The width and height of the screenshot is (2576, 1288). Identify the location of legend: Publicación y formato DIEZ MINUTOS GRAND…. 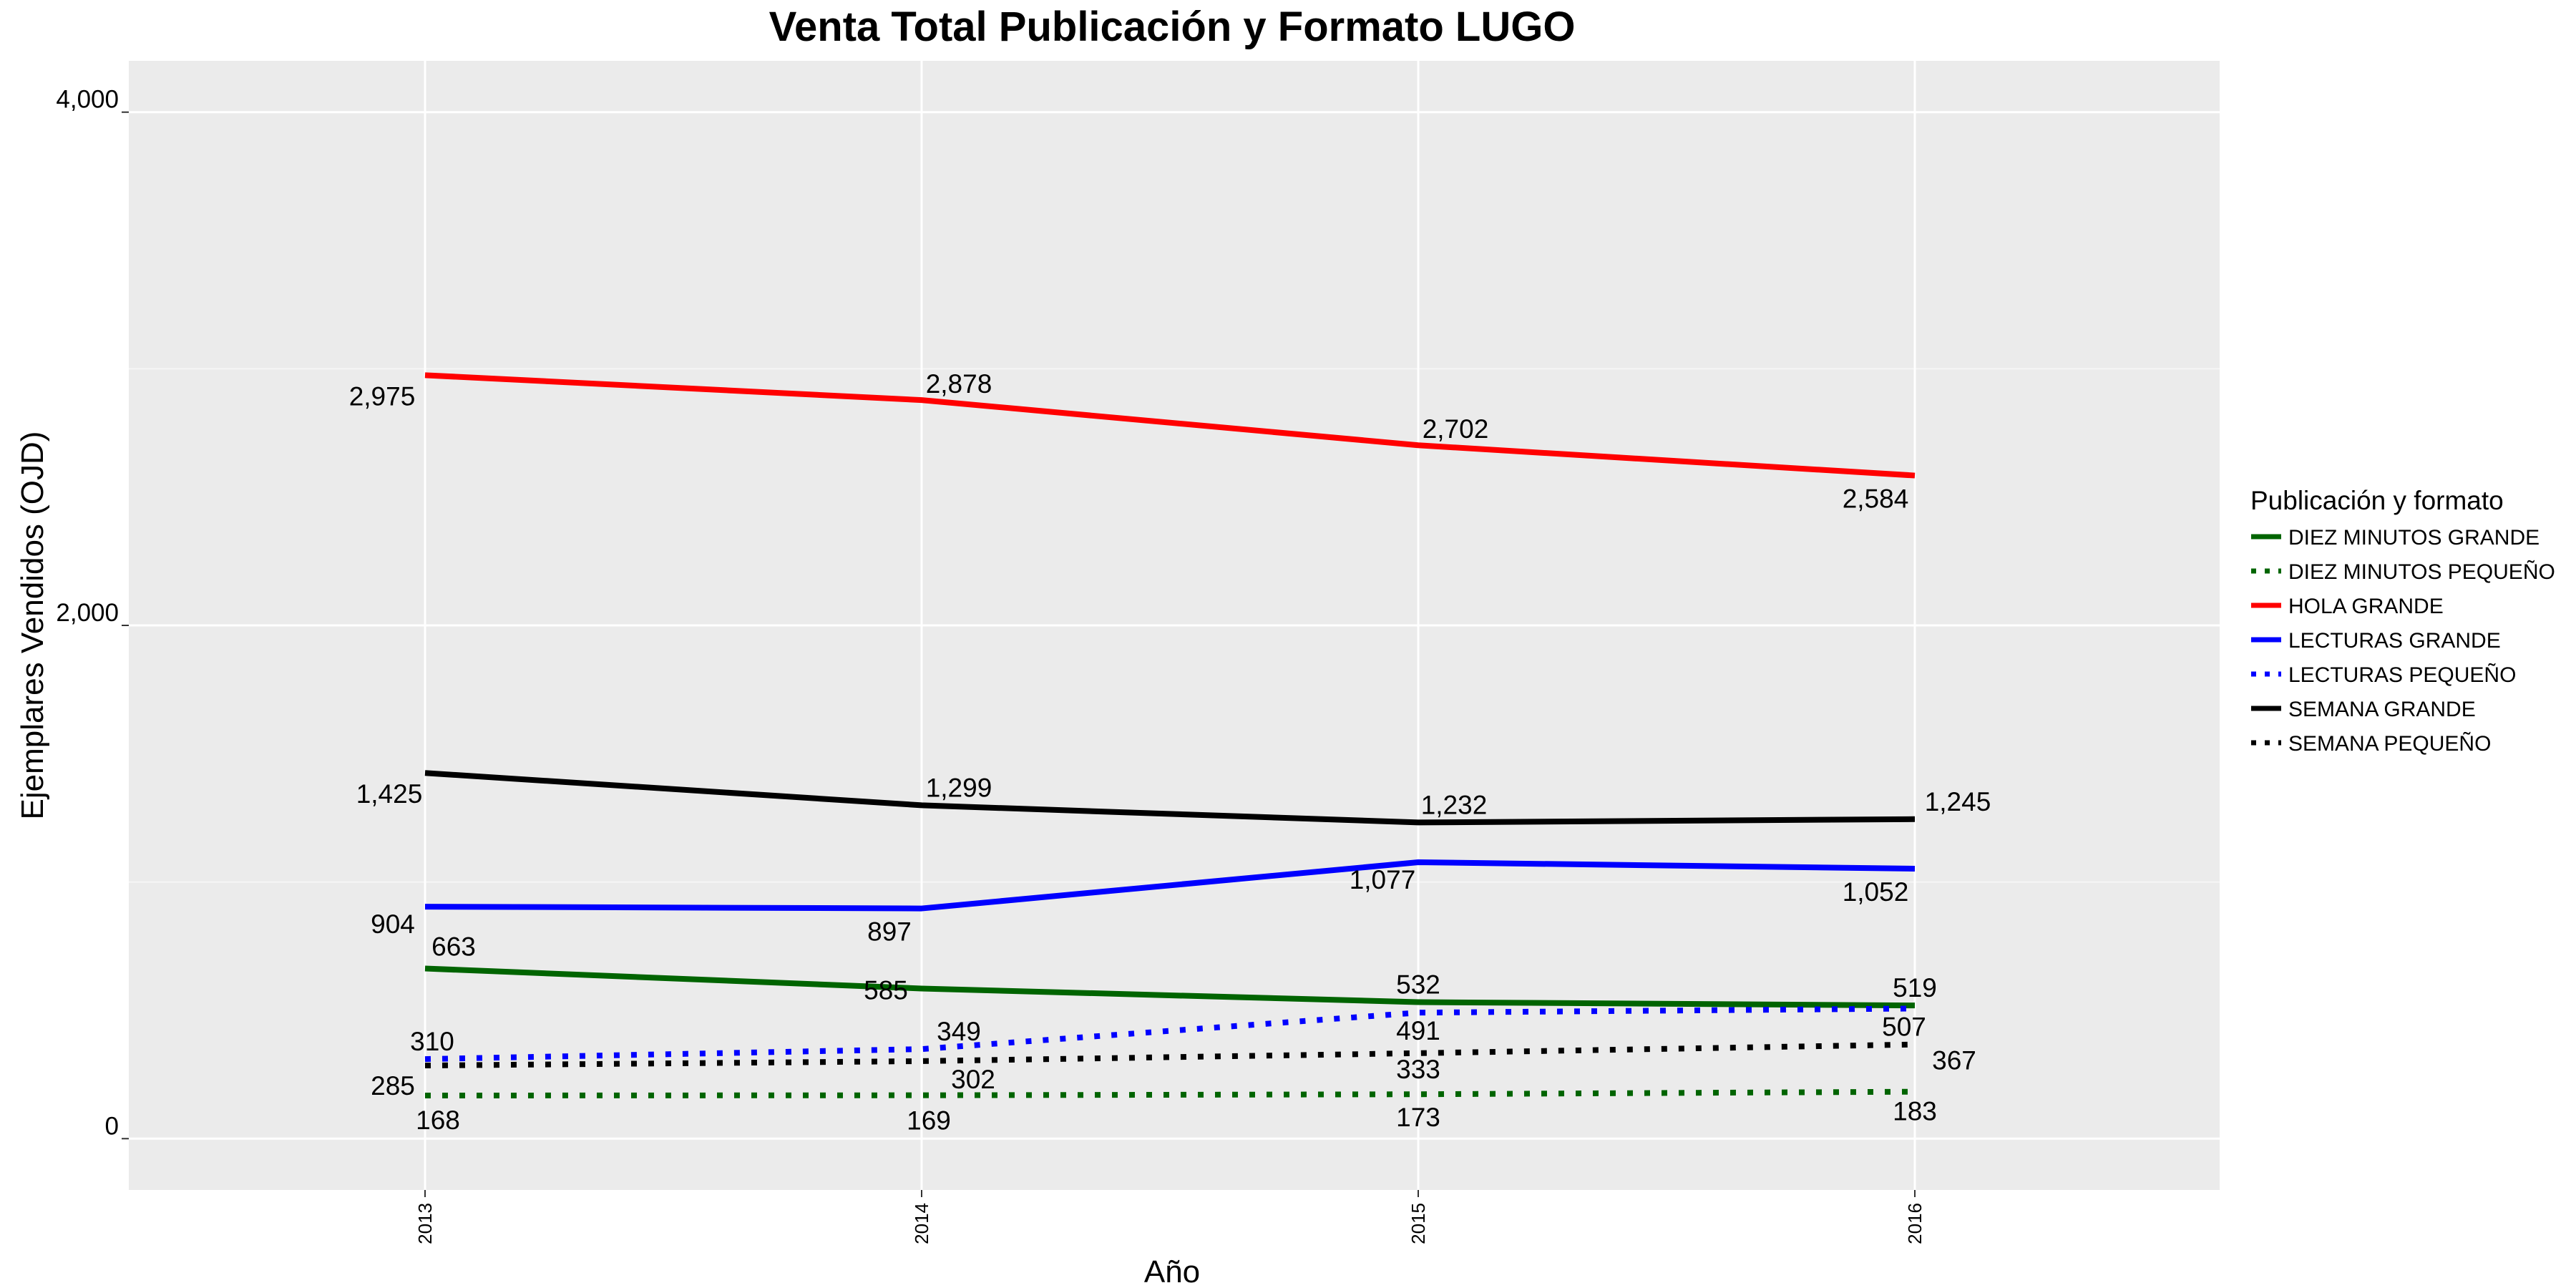
(2402, 621).